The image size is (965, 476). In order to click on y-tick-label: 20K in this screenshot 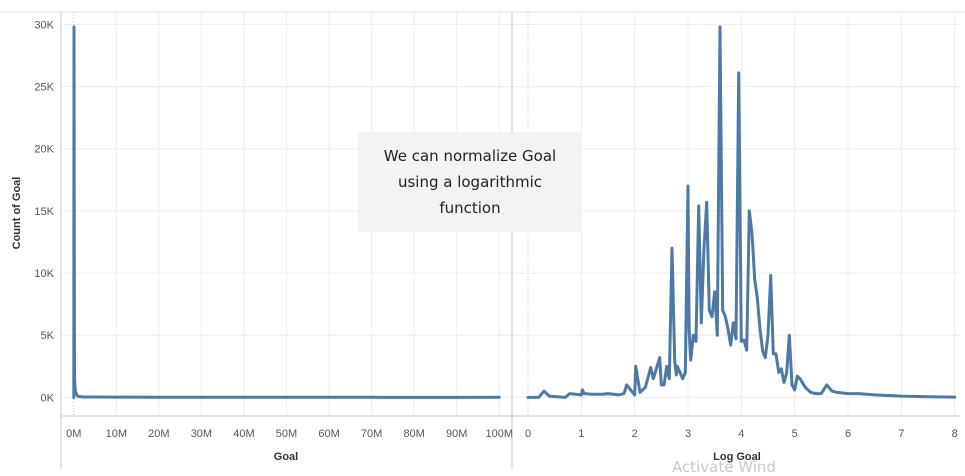, I will do `click(44, 150)`.